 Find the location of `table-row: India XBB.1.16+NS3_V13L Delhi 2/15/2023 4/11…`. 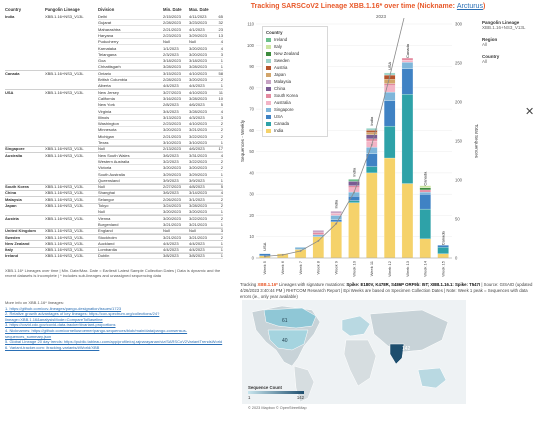

table-row: India XBB.1.16+NS3_V13L Delhi 2/15/2023 4/11… is located at coordinates (114, 17).